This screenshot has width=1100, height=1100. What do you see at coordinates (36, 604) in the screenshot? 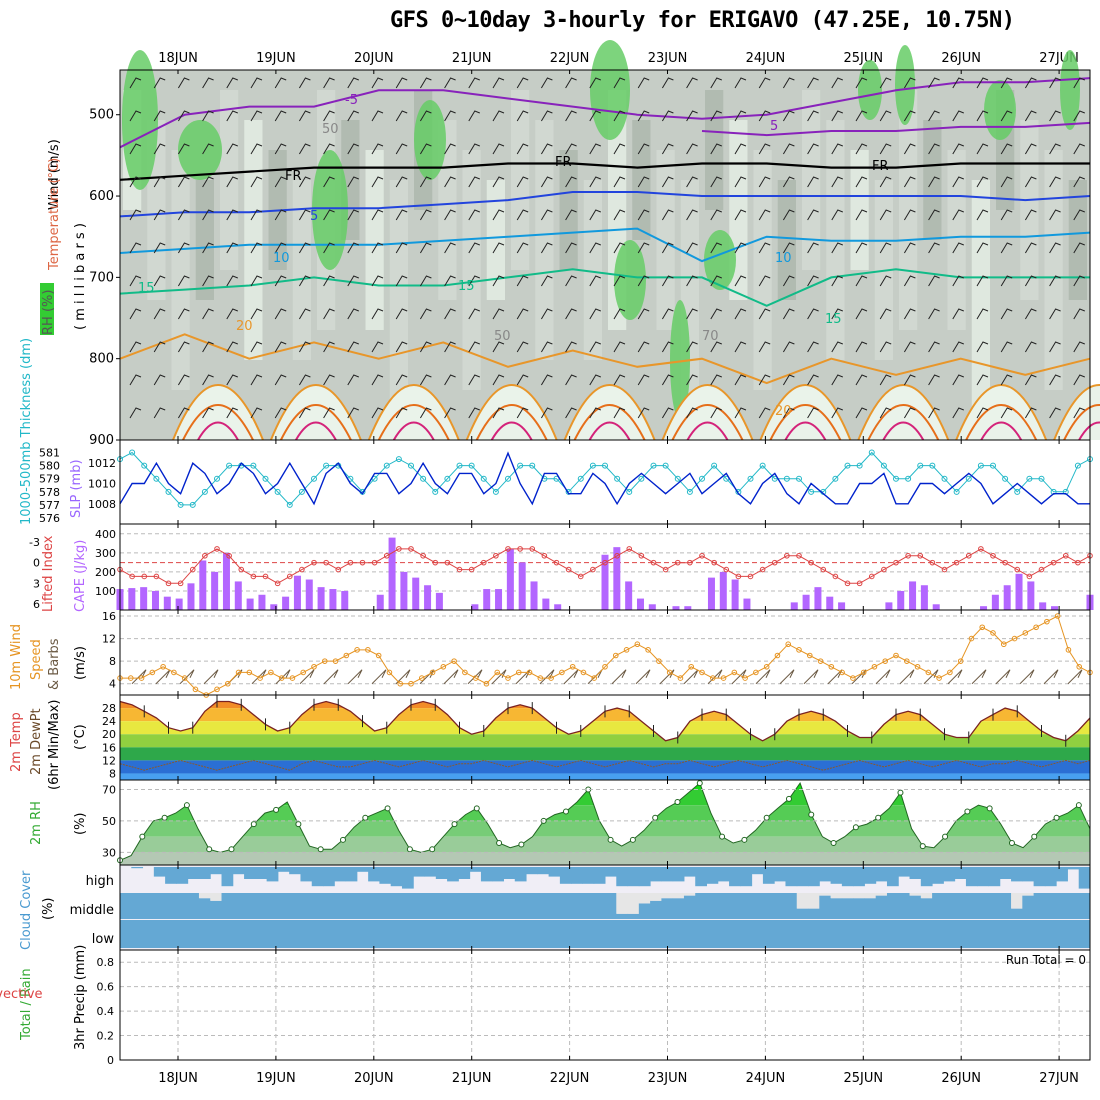
I see `li-tick: 6` at bounding box center [36, 604].